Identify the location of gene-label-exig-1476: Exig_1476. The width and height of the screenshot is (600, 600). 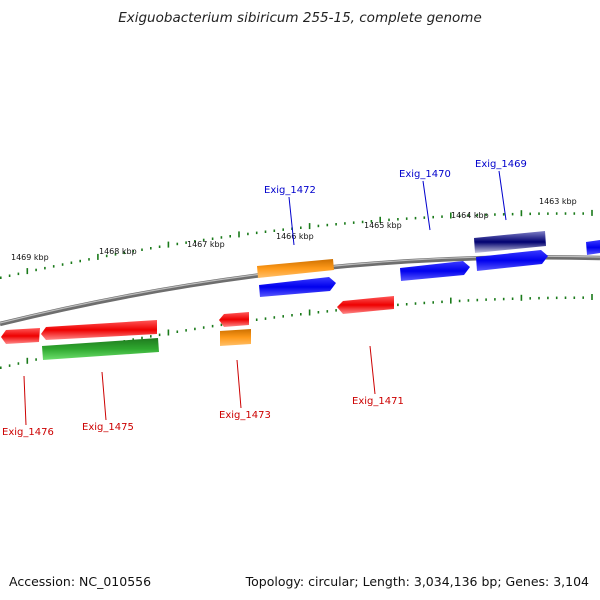
(28, 432).